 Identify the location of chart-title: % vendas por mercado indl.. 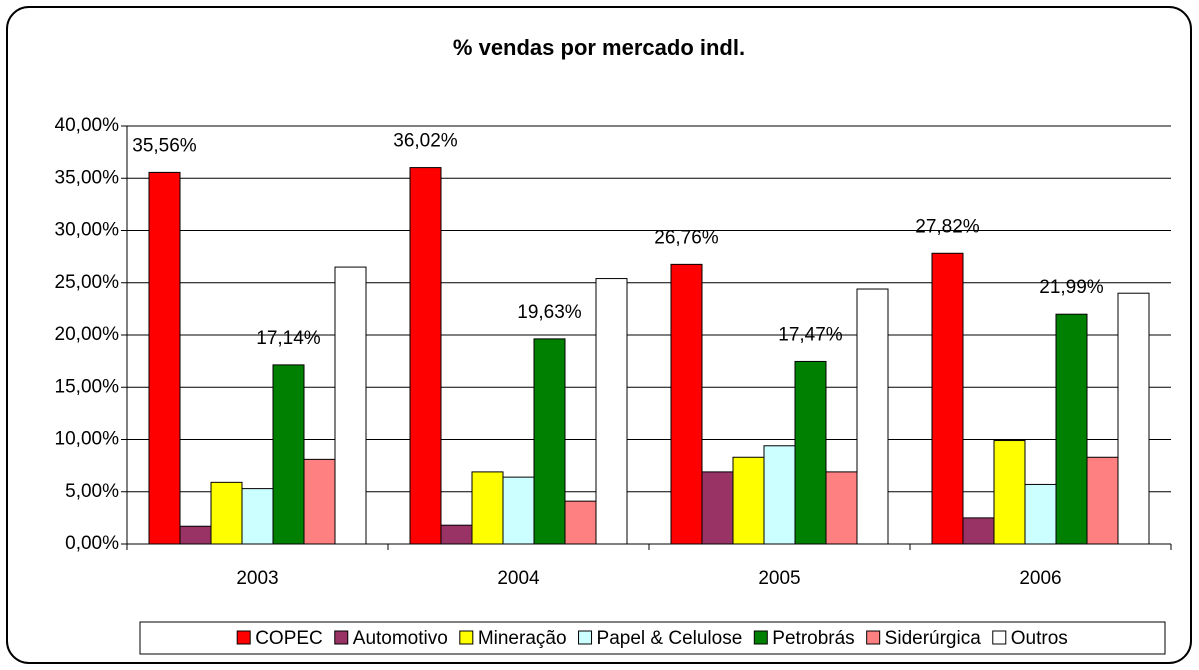
(599, 47).